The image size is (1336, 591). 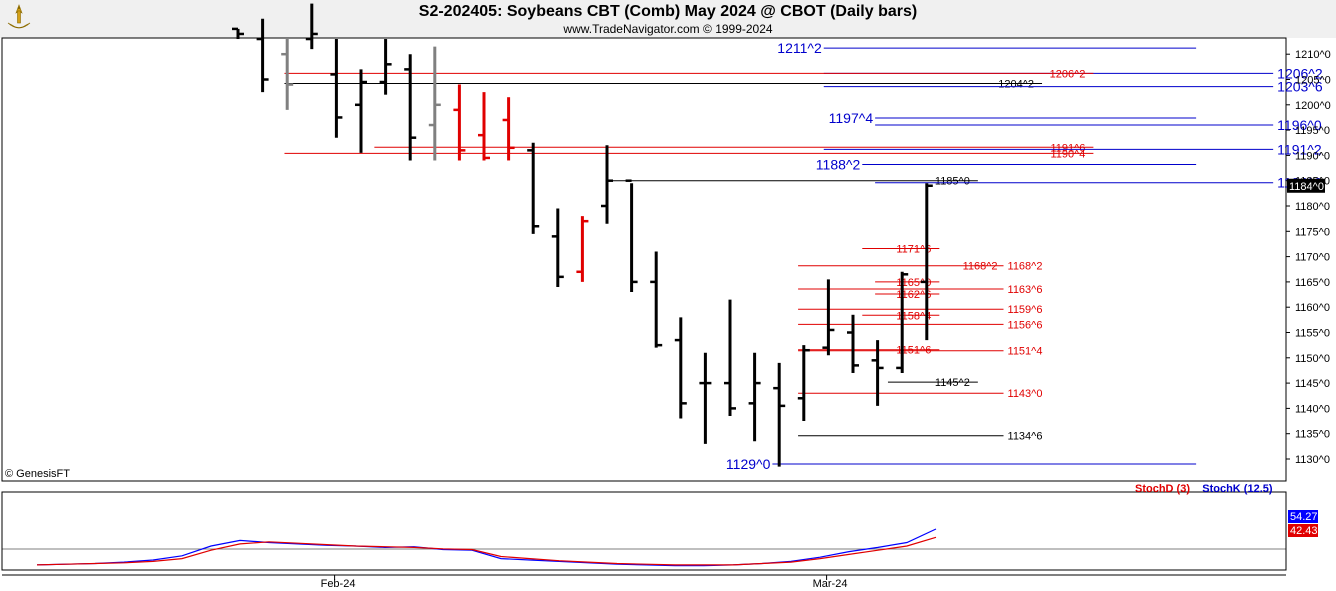 I want to click on price-level-label: 1196^0, so click(x=1299, y=125).